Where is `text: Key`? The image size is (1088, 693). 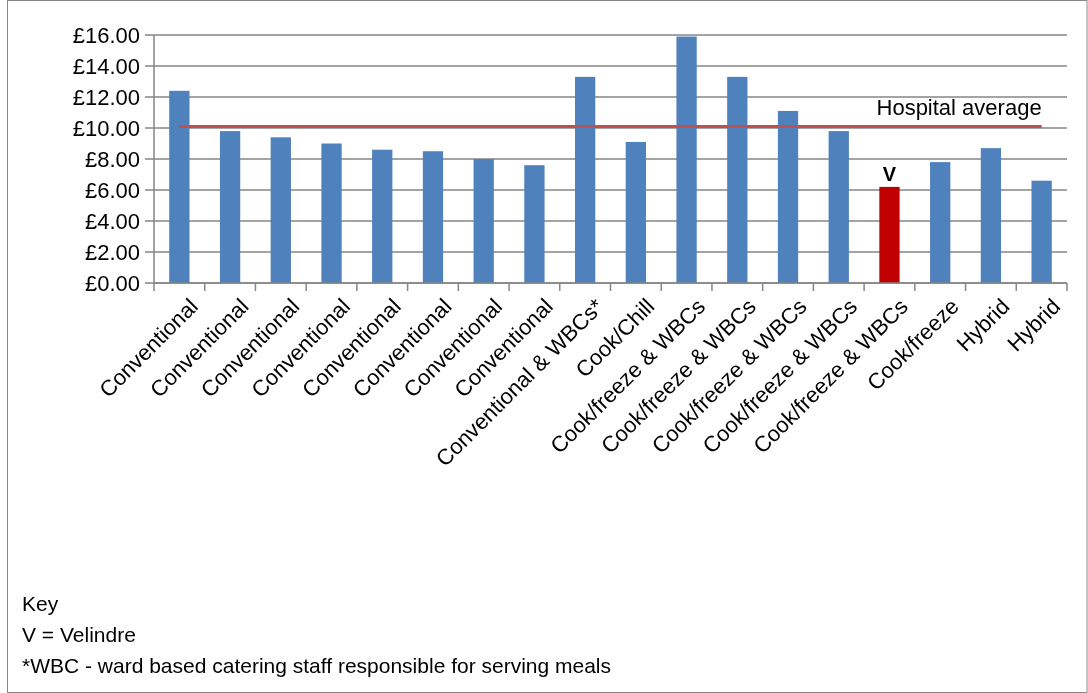 text: Key is located at coordinates (40, 603).